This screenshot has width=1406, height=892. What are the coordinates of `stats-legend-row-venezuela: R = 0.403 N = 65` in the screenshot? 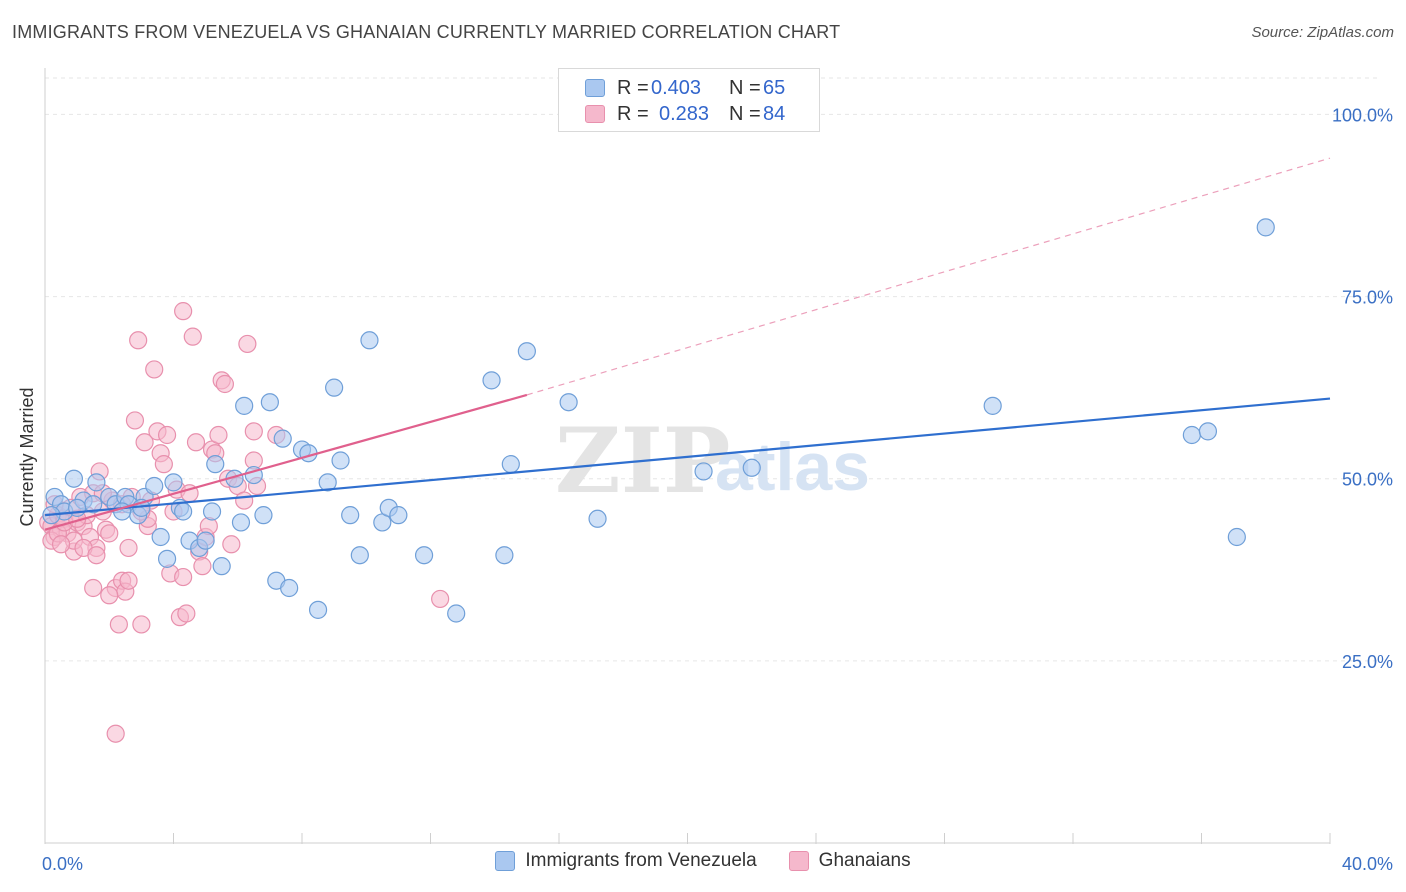 It's located at (685, 88).